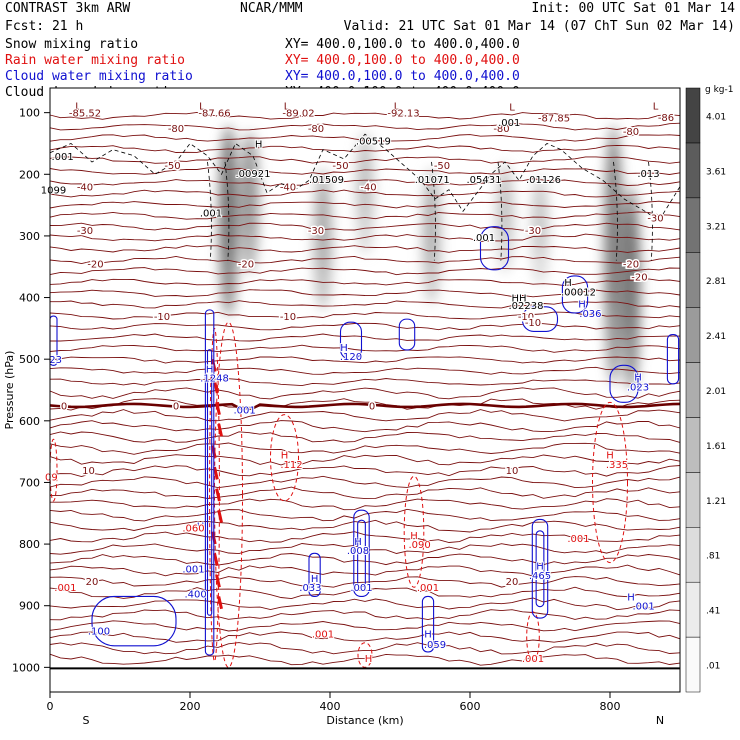  Describe the element at coordinates (634, 8) in the screenshot. I see `header-init: Init: 00 UTC Sat 01 Mar 14` at that location.